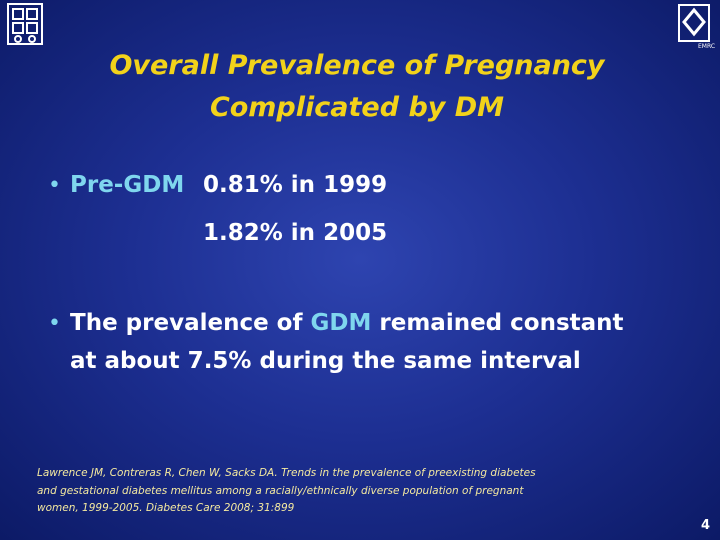 This screenshot has width=720, height=540. Describe the element at coordinates (127, 185) in the screenshot. I see `bullet-label: Pre-GDM` at that location.